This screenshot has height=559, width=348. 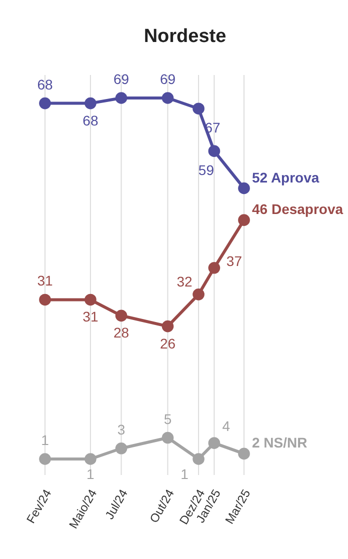 I want to click on data-label: 5, so click(x=168, y=418).